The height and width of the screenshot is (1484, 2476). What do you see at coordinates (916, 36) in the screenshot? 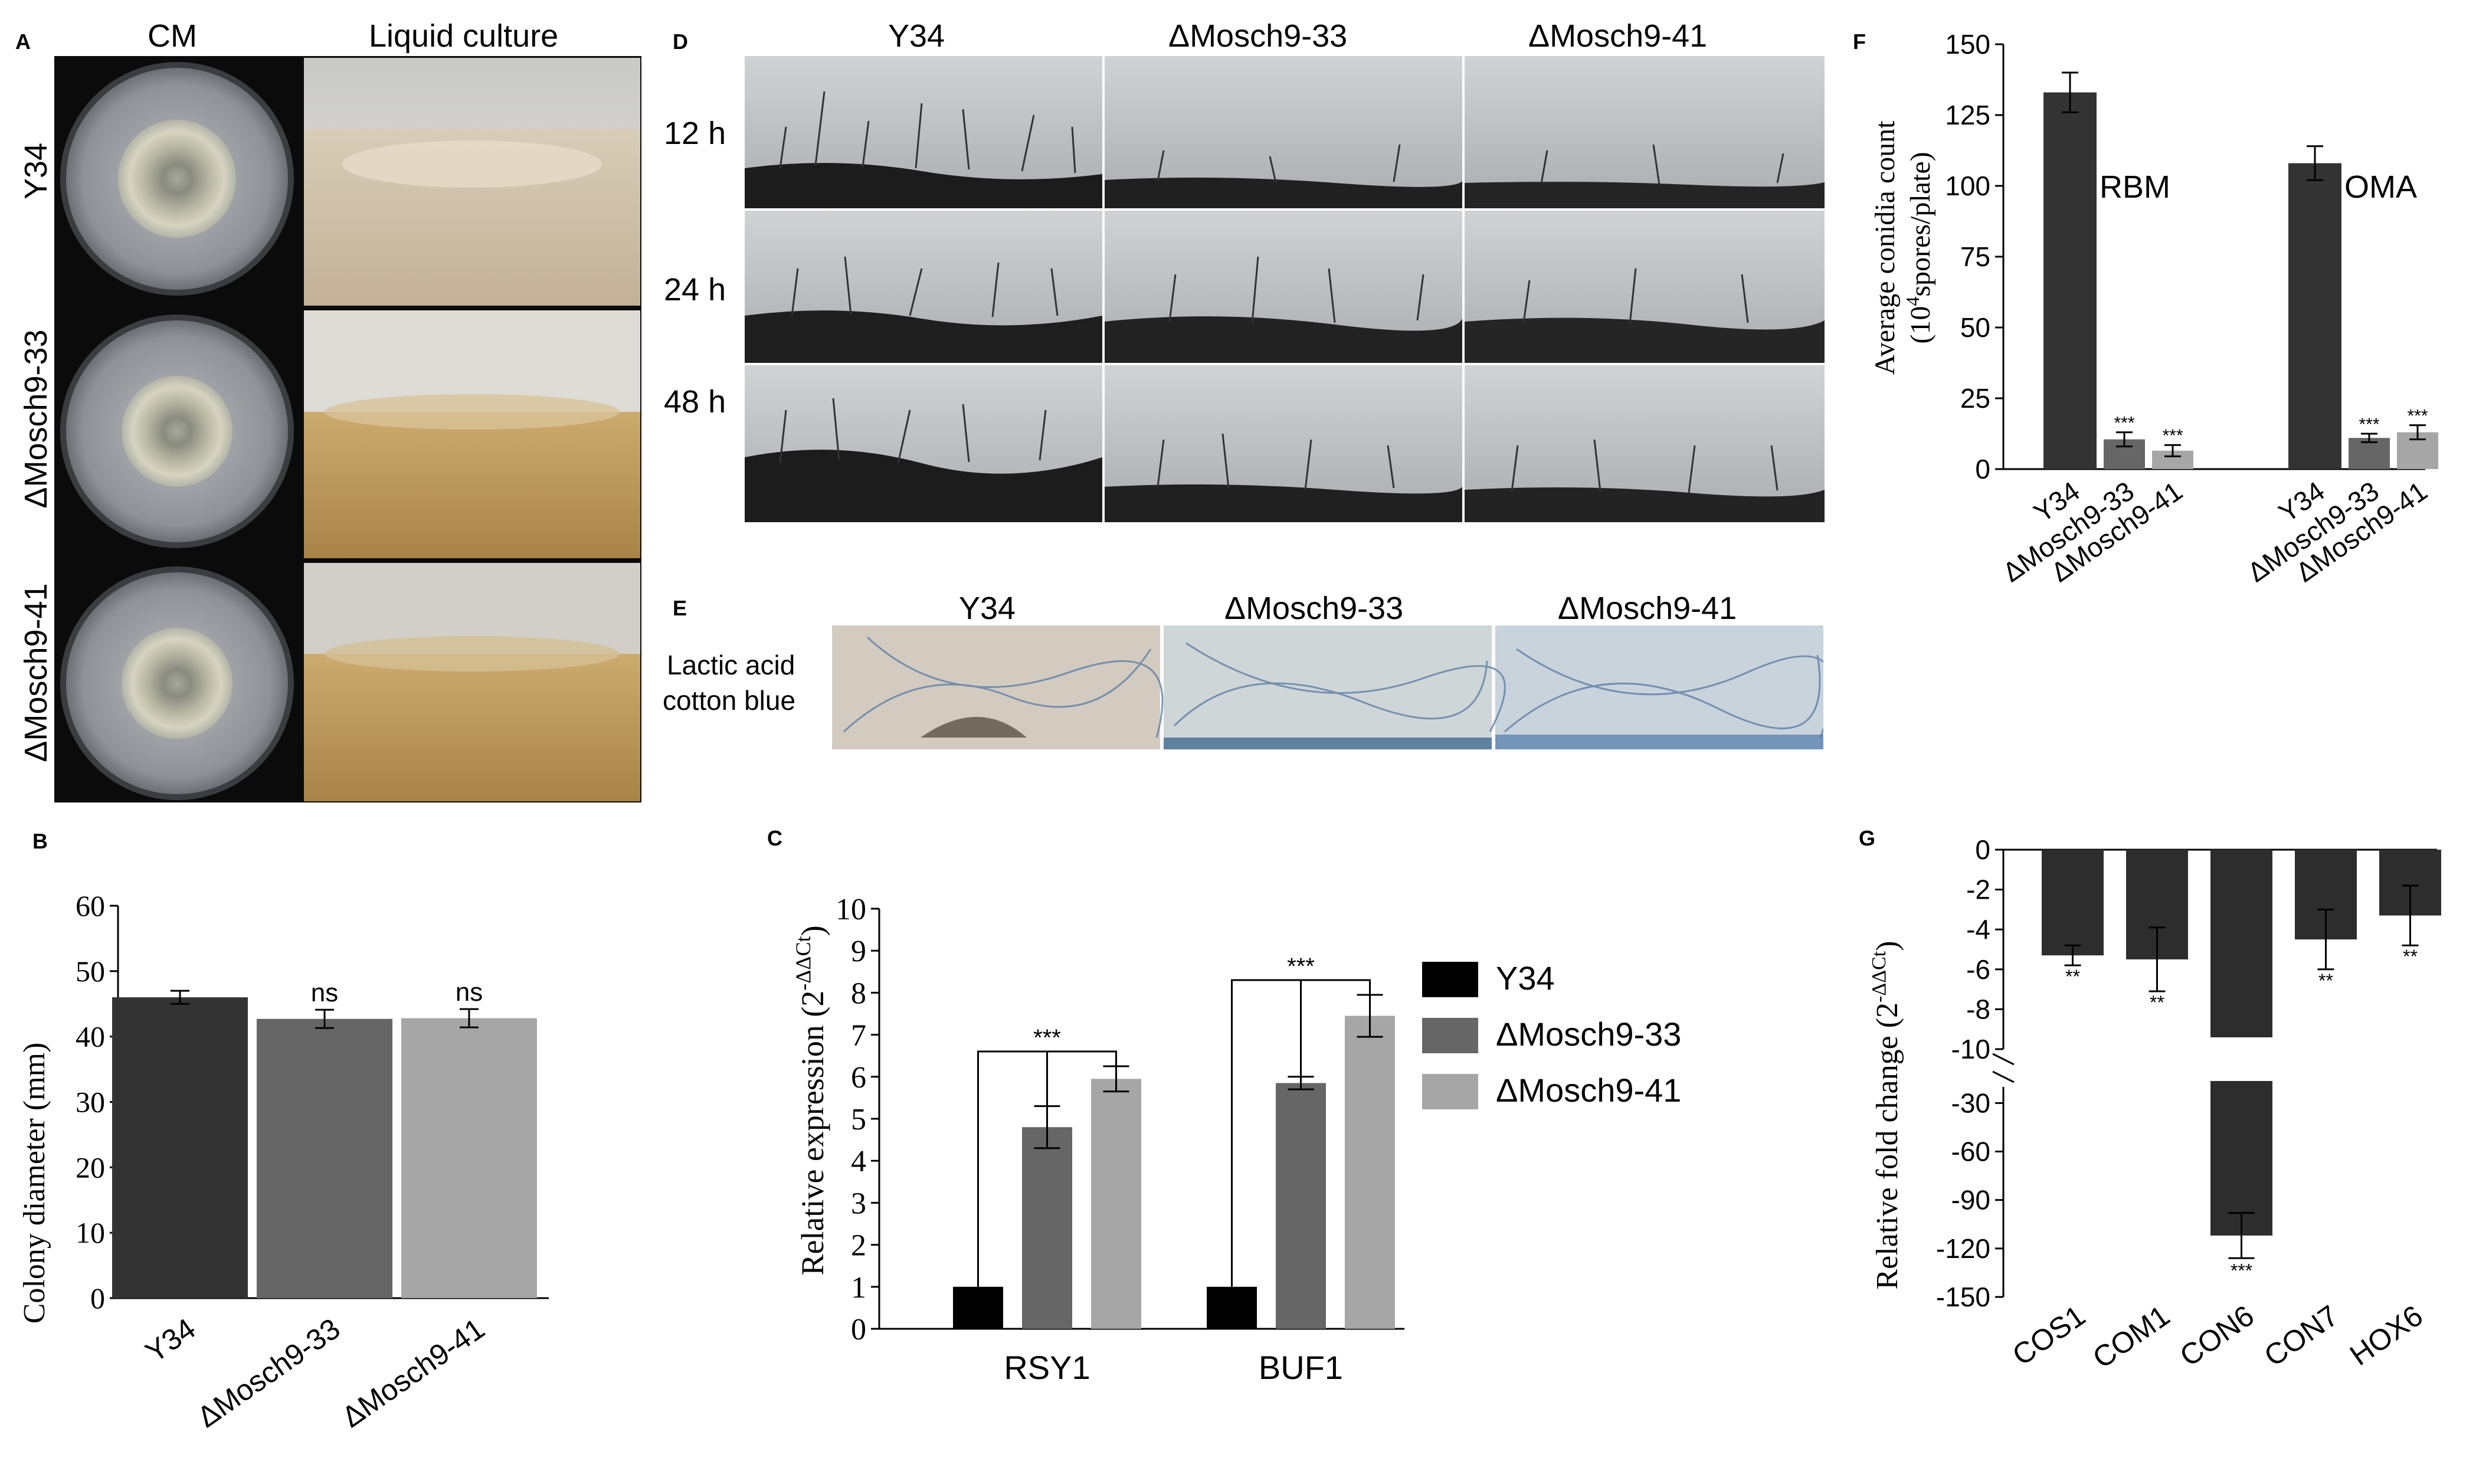
I see `d-col-header-y34: Y34` at bounding box center [916, 36].